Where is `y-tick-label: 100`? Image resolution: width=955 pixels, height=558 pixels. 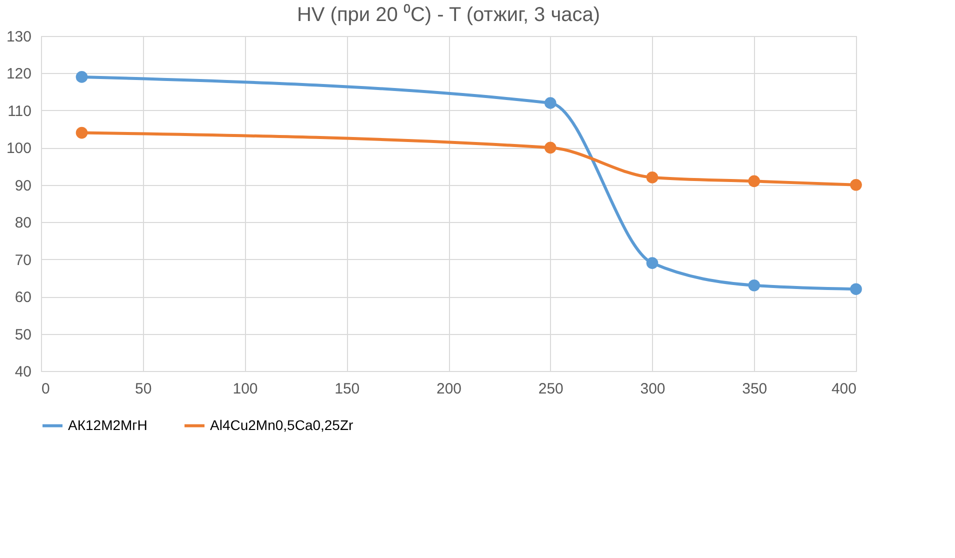 y-tick-label: 100 is located at coordinates (19, 149).